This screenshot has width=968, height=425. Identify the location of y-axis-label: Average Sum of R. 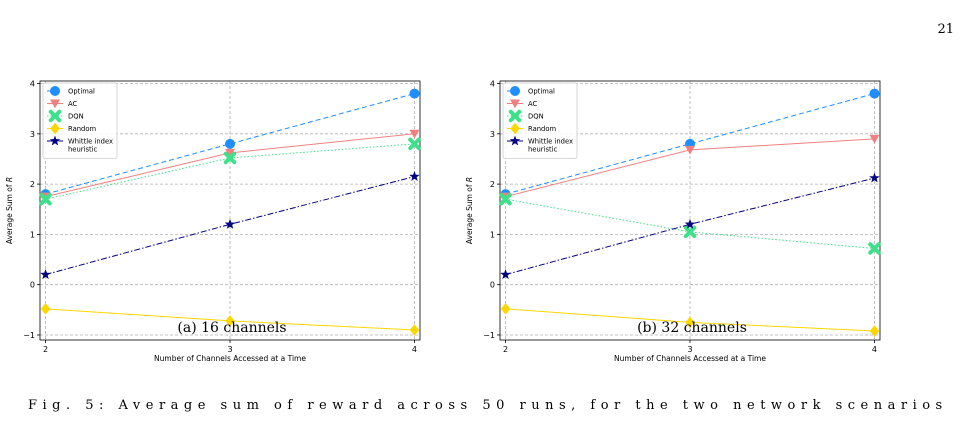
(469, 210).